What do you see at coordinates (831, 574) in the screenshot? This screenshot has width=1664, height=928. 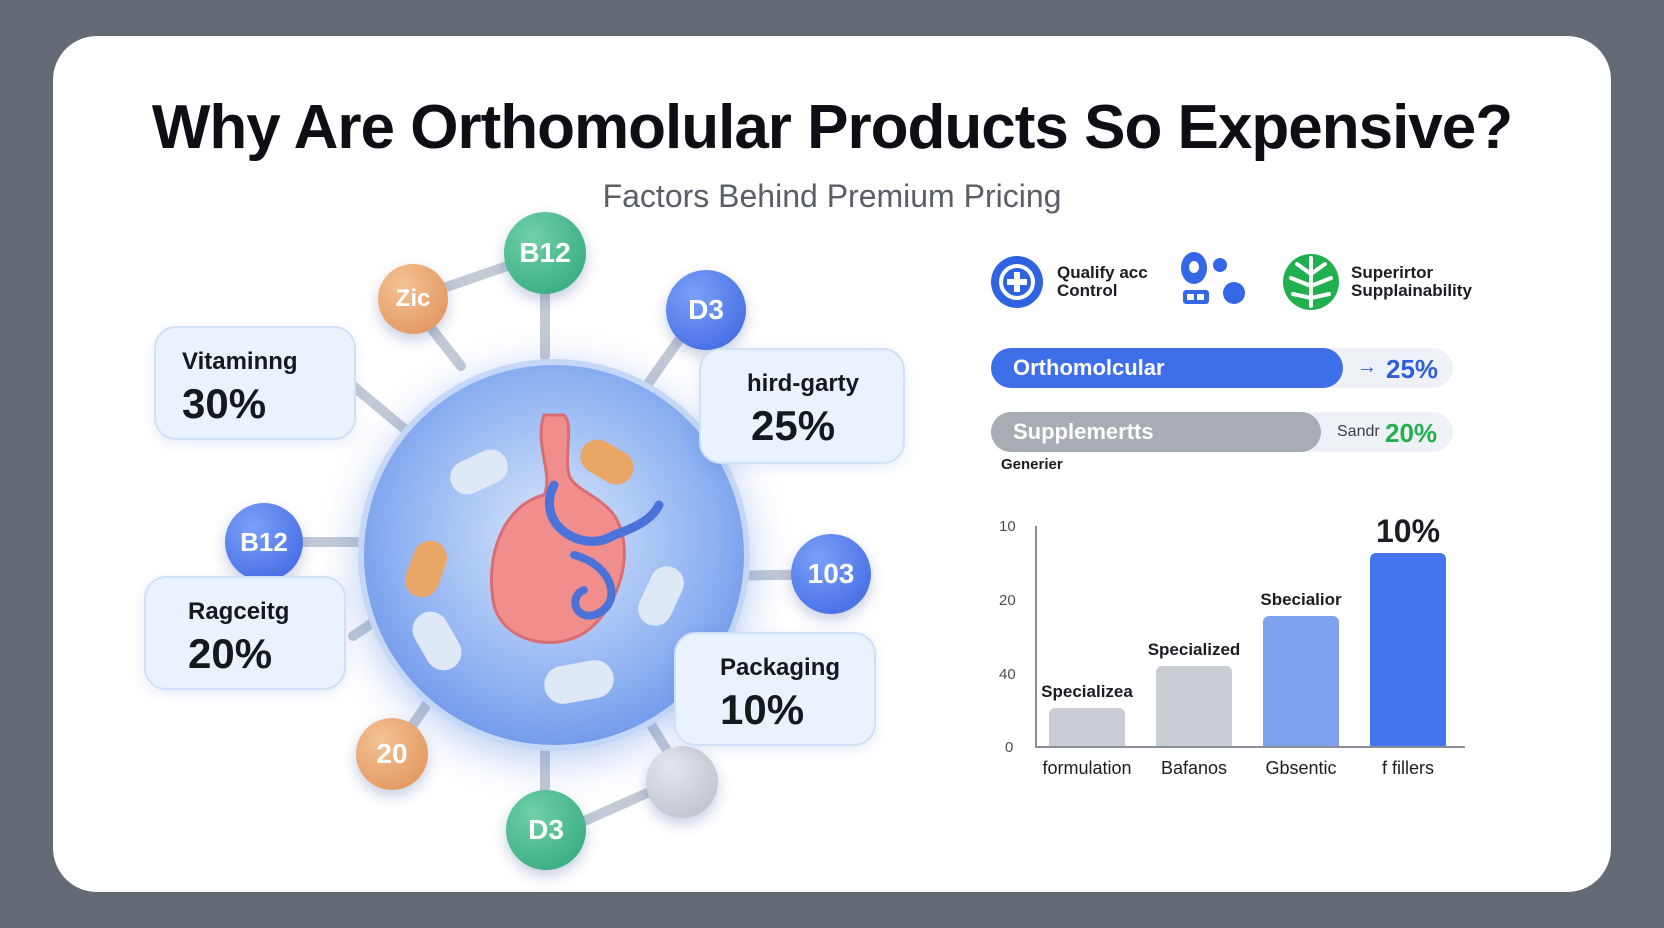 I see `nutrient-node-103: 103` at bounding box center [831, 574].